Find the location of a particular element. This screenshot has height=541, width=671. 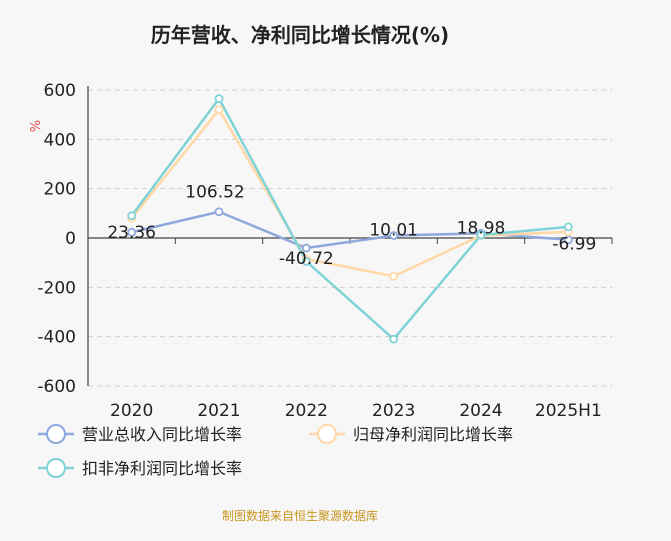

data-labels: 23.36 106.52 -40.72 10.01 18.98 -6.99 is located at coordinates (351, 226).